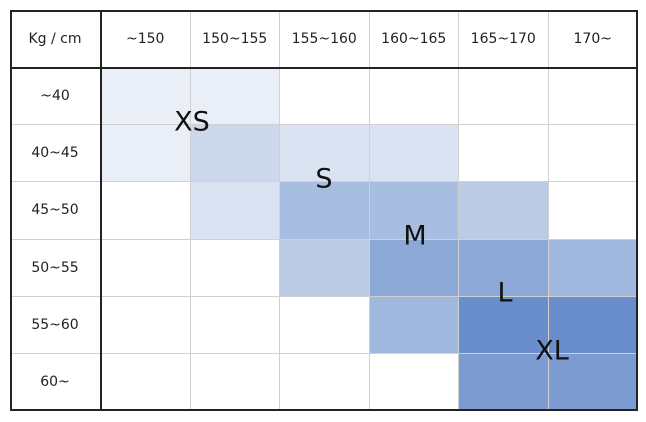  Describe the element at coordinates (324, 68) in the screenshot. I see `header-divider` at that location.